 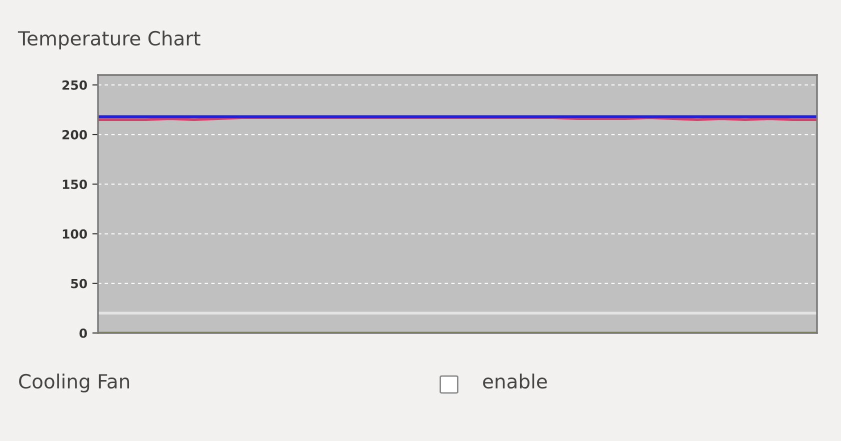 I want to click on y-tick-label: 50, so click(x=79, y=283).